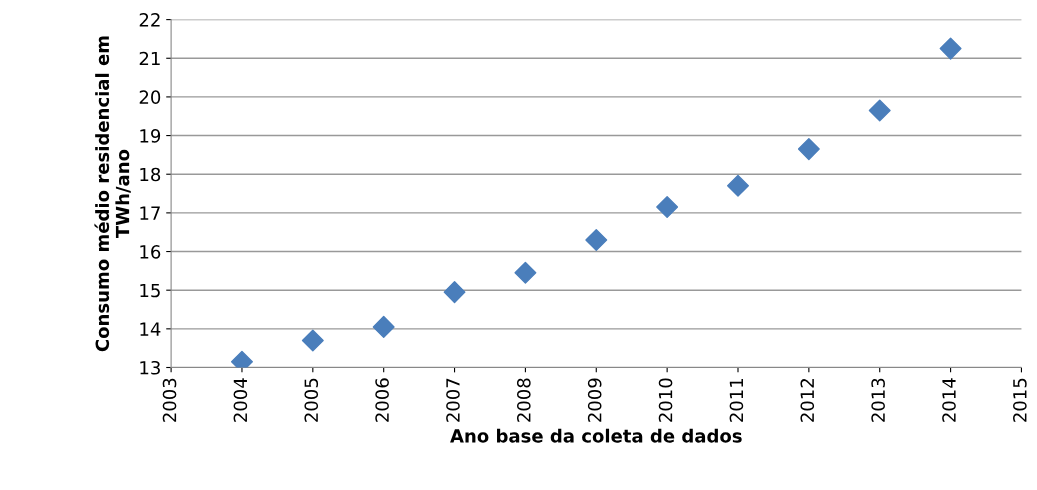  What do you see at coordinates (150, 97) in the screenshot?
I see `y-tick-label: 20` at bounding box center [150, 97].